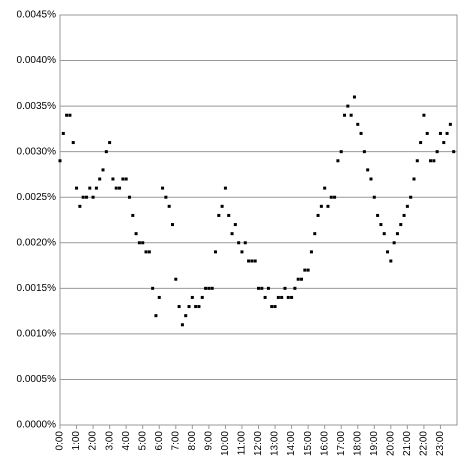 This screenshot has width=473, height=473. Describe the element at coordinates (192, 441) in the screenshot. I see `x-tick-label: 8:00` at that location.